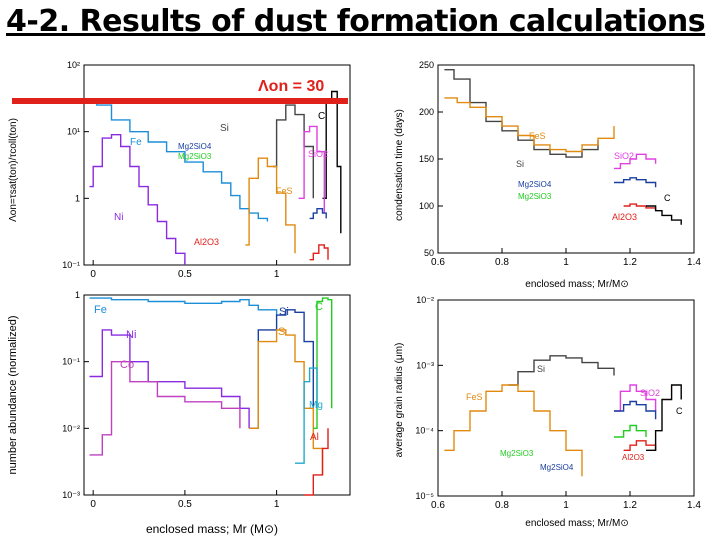 This screenshot has width=720, height=540. Describe the element at coordinates (281, 369) in the screenshot. I see `abundance-series-si` at that location.